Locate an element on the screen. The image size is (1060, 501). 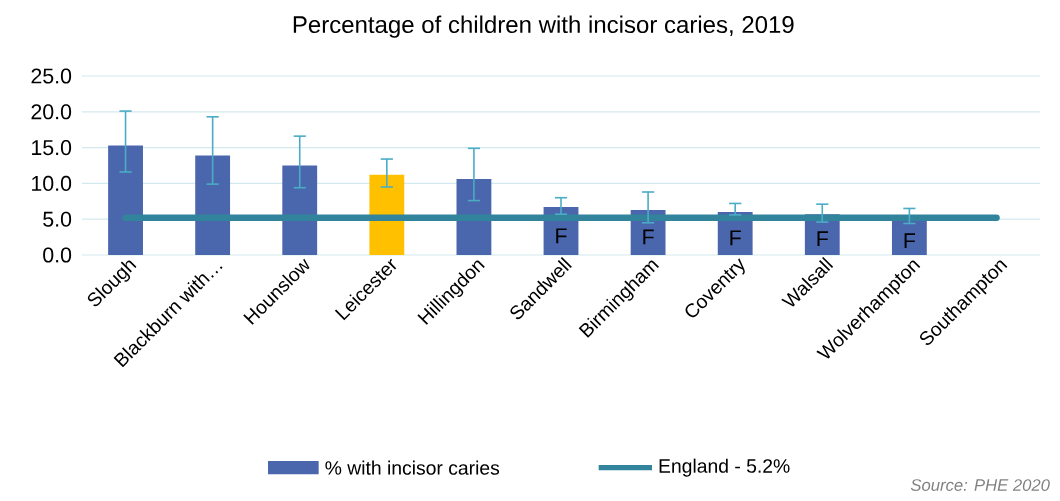
y-tick-label: 0.0 is located at coordinates (57, 255).